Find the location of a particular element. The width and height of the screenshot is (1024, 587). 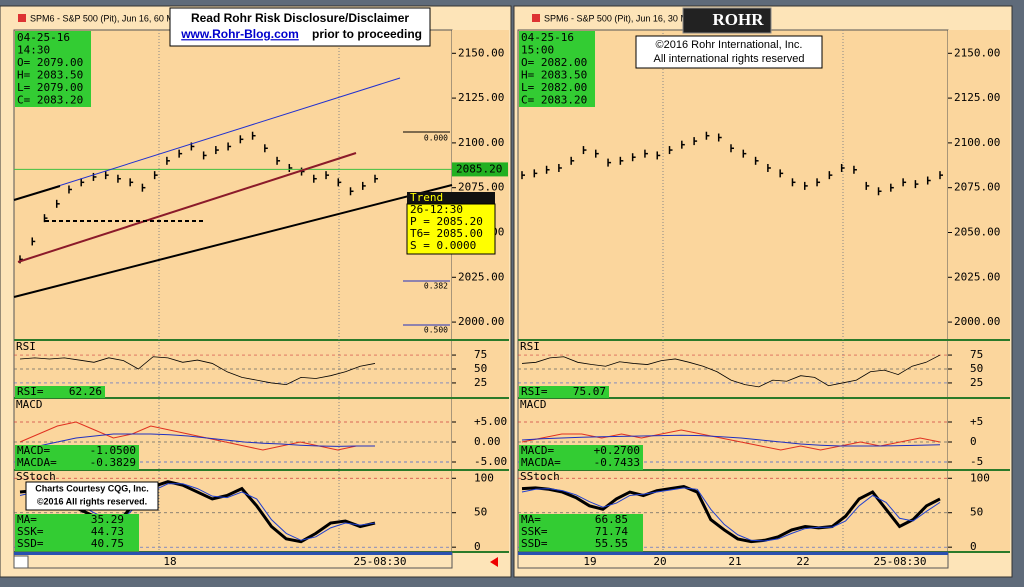

y-tick-label: -5 is located at coordinates (976, 461).